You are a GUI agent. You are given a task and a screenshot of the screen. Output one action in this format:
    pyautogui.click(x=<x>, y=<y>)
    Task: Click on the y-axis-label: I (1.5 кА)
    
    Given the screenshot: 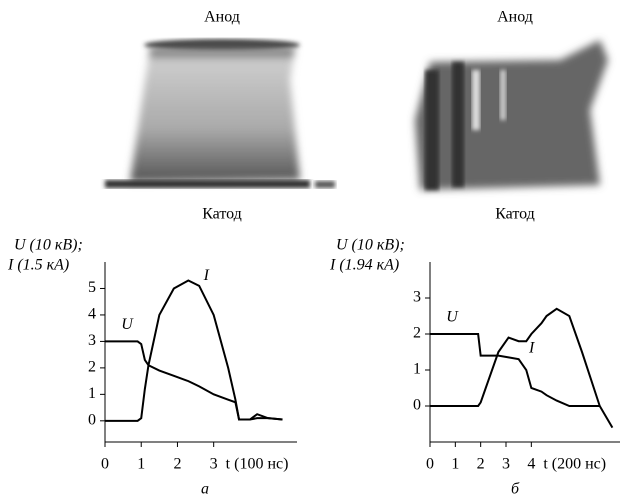 What is the action you would take?
    pyautogui.click(x=38, y=265)
    